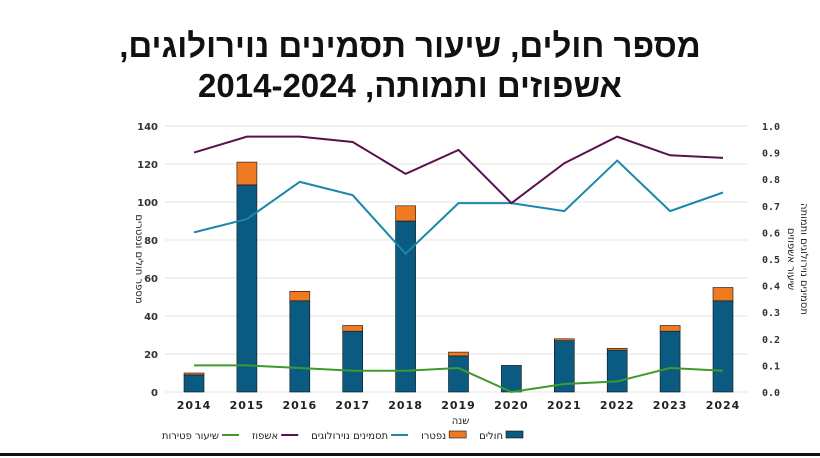 This screenshot has width=820, height=458. Describe the element at coordinates (265, 436) in the screenshot. I see `legend-label-3: אשפוז` at that location.